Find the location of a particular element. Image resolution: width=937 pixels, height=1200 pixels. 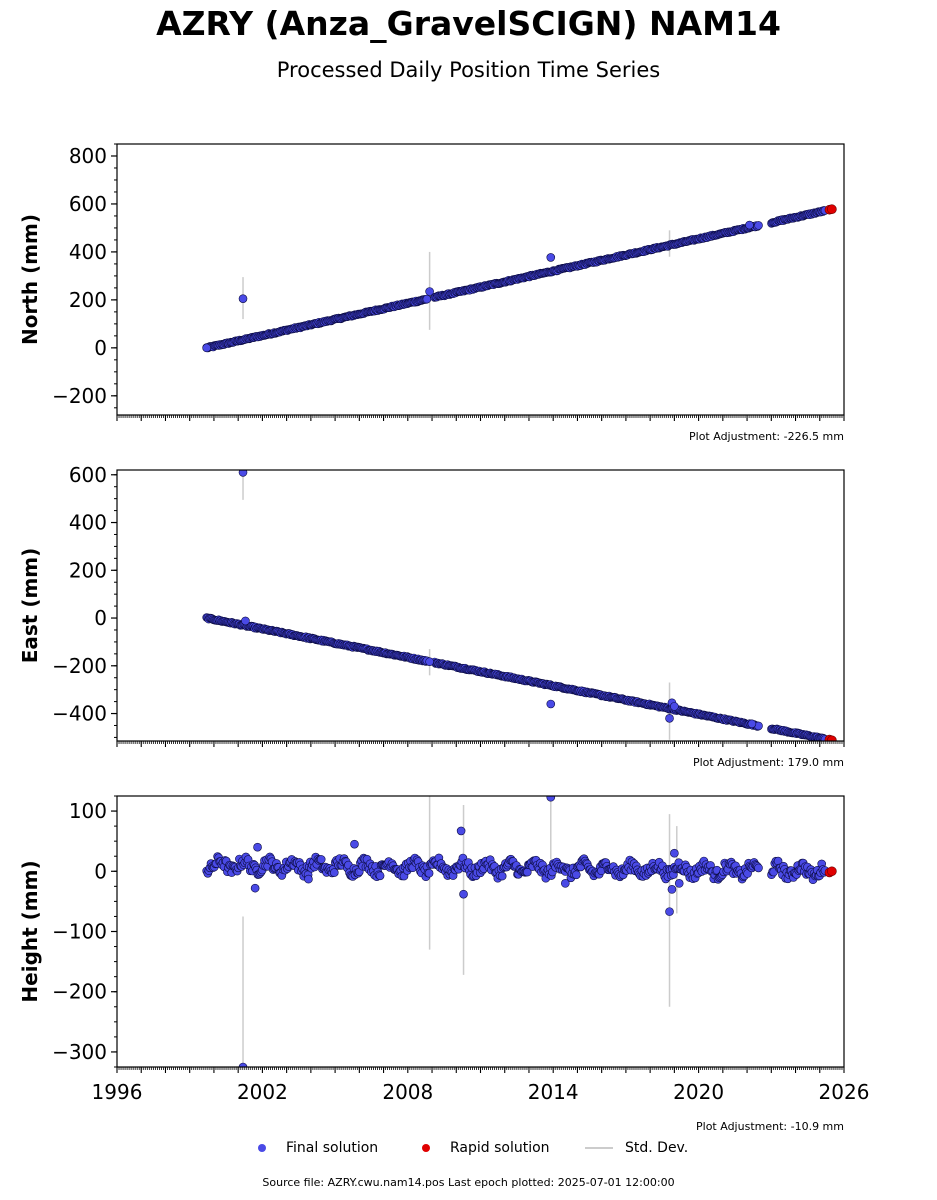

rapid-solution-marker-icon is located at coordinates (426, 1148).